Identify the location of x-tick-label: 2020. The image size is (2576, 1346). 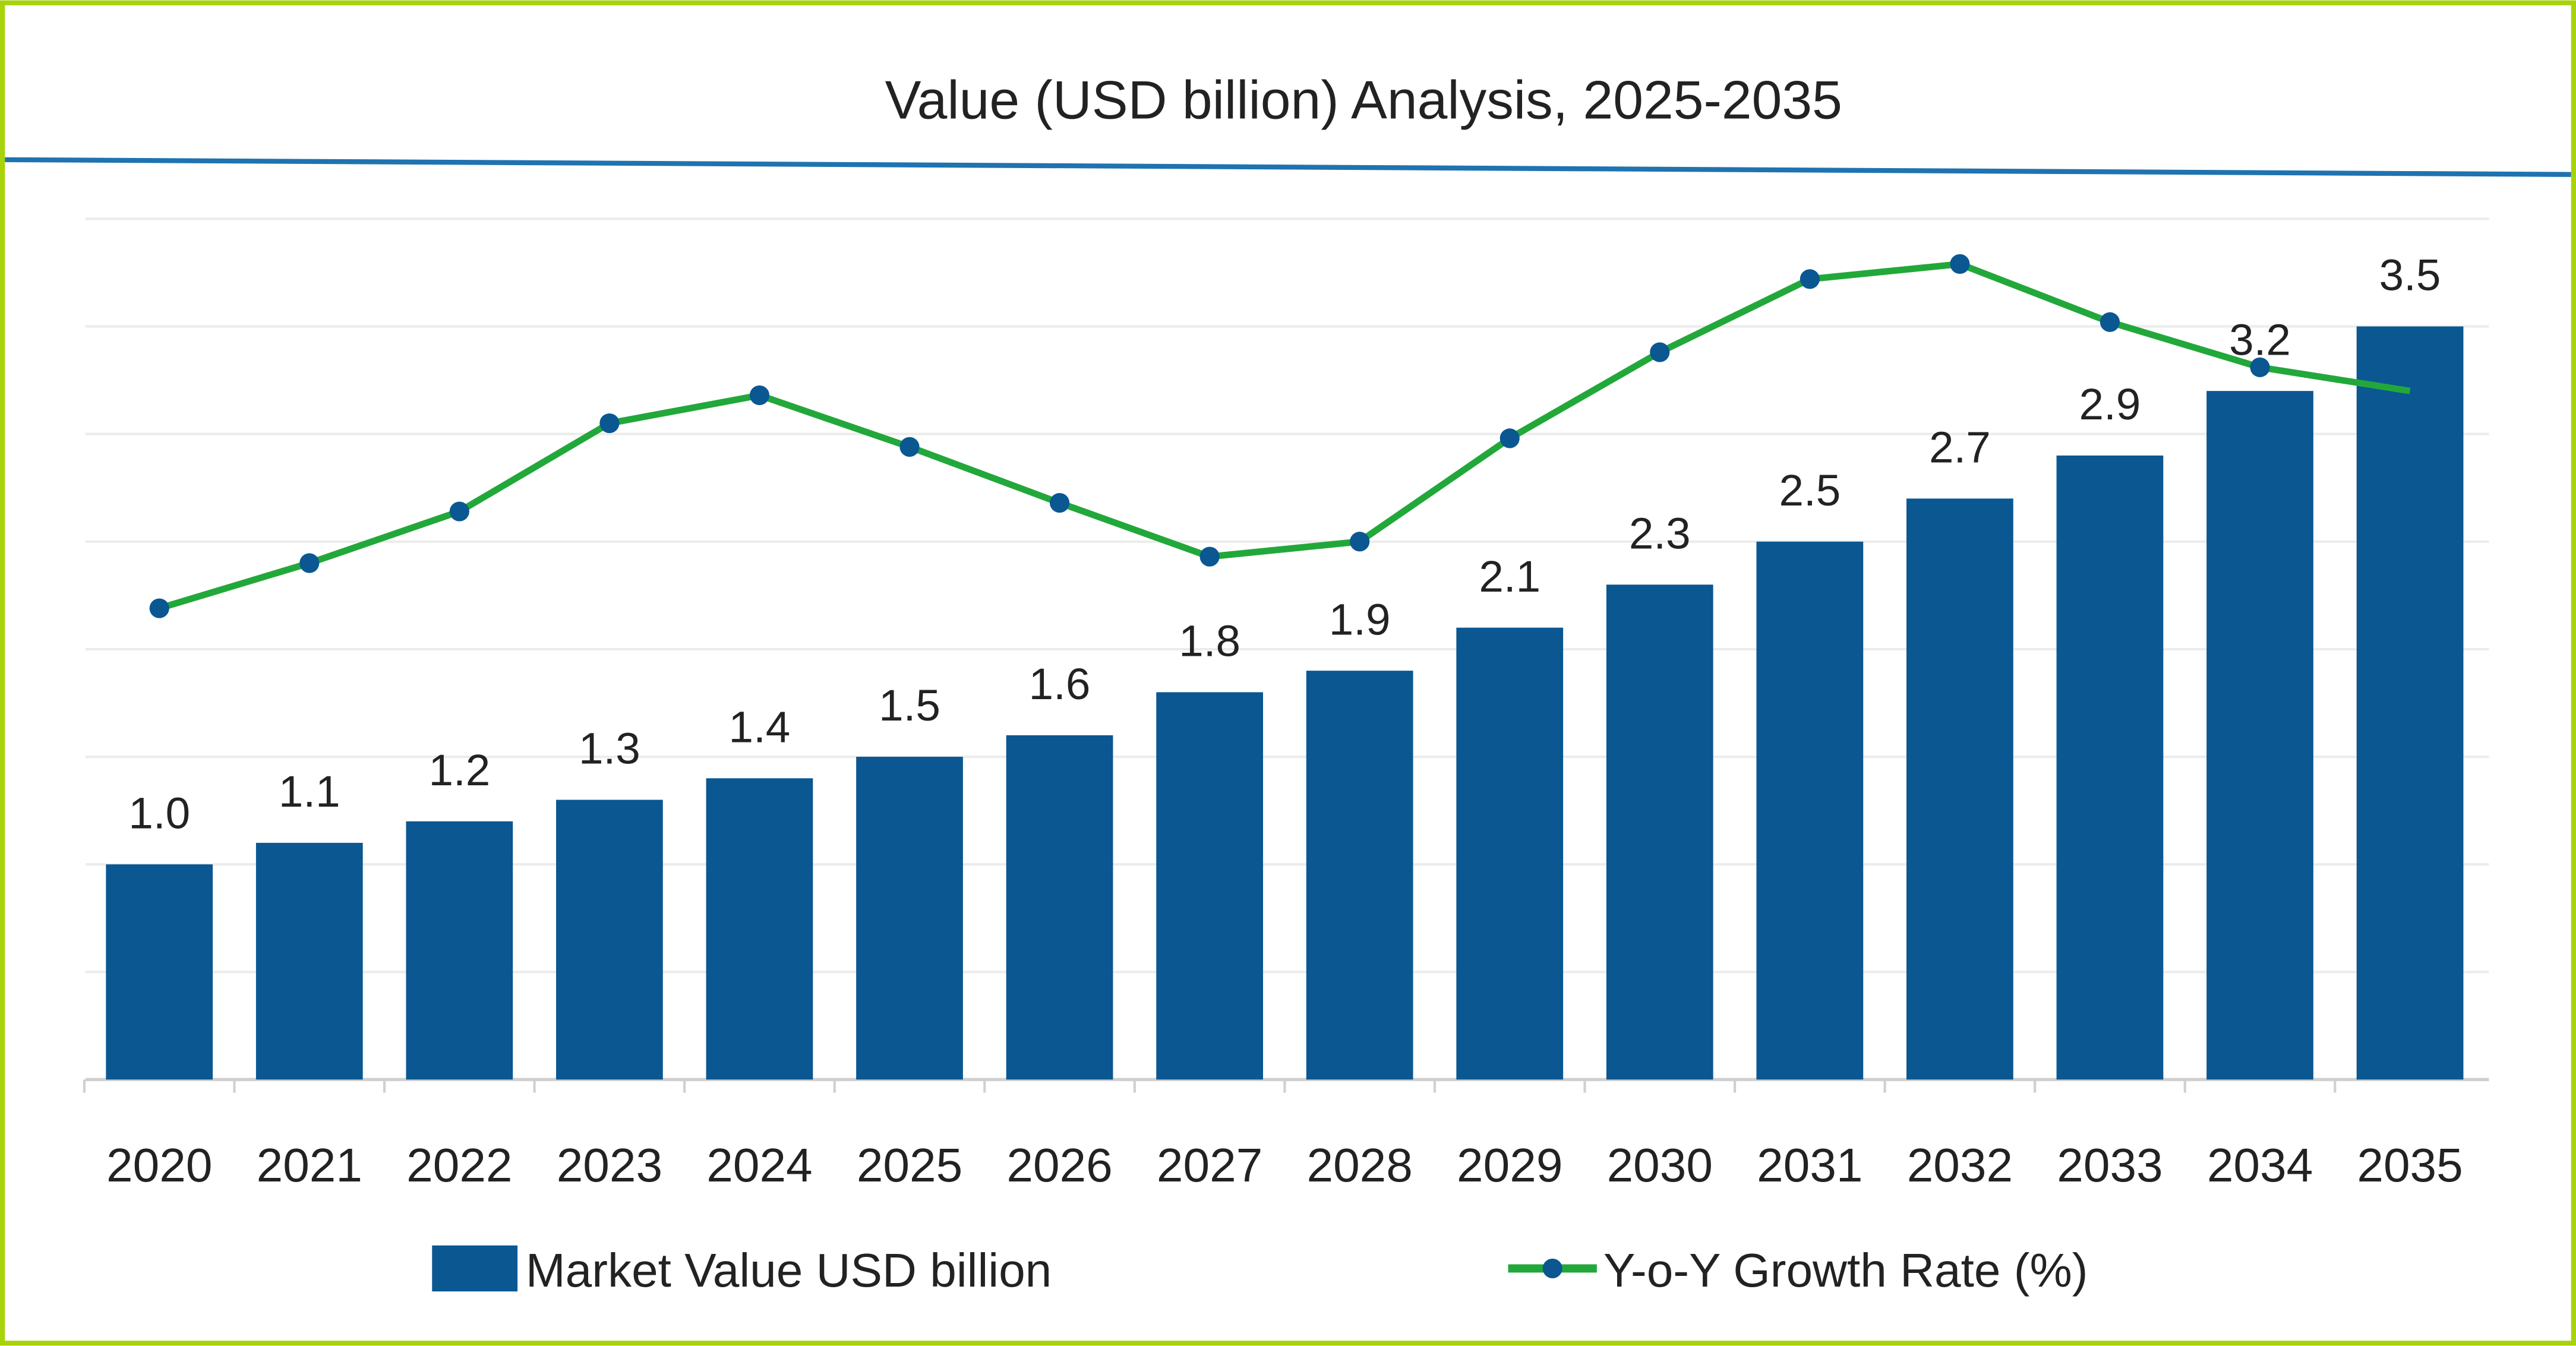
(159, 1165).